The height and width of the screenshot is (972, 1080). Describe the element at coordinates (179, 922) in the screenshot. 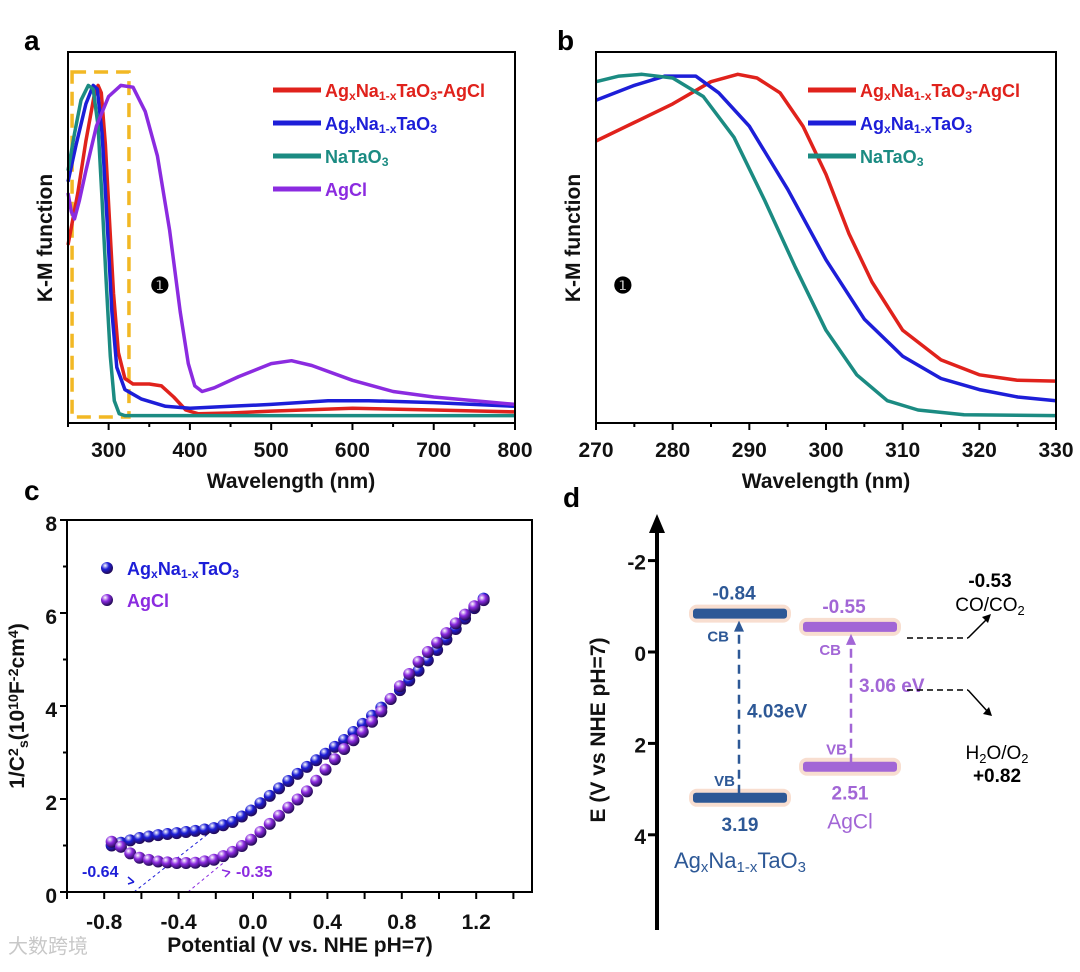

I see `x-tick-label: -0.4` at that location.